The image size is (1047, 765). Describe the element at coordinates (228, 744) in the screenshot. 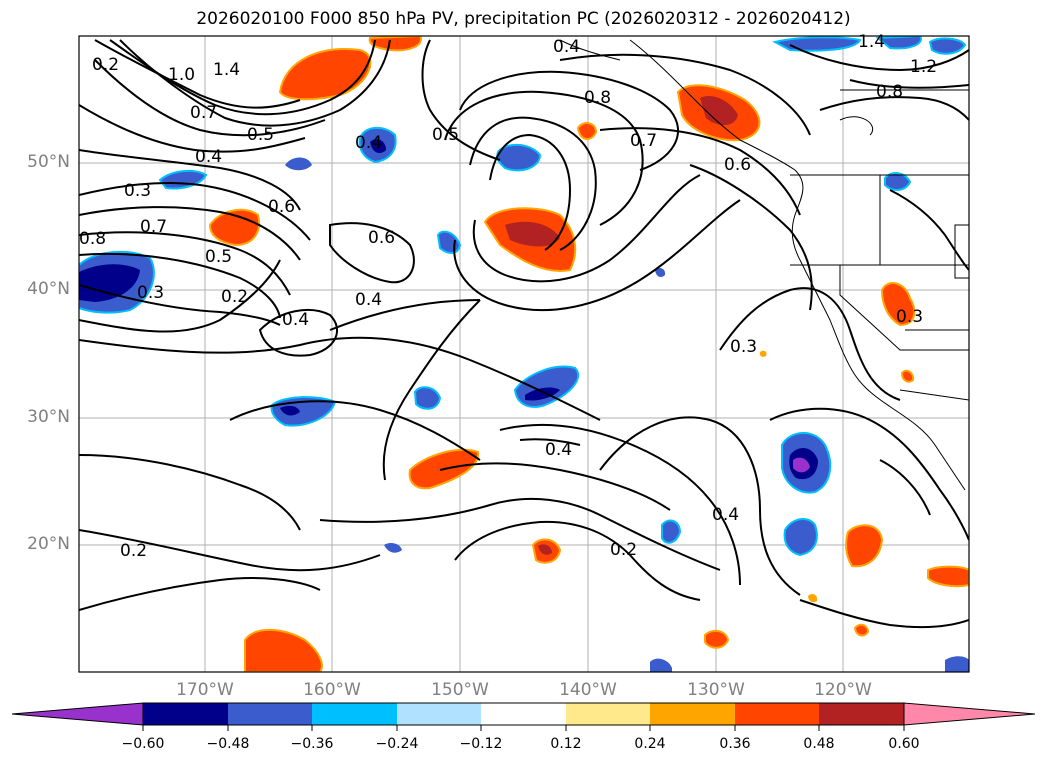

I see `colorbar-tick-label: −0.48` at that location.